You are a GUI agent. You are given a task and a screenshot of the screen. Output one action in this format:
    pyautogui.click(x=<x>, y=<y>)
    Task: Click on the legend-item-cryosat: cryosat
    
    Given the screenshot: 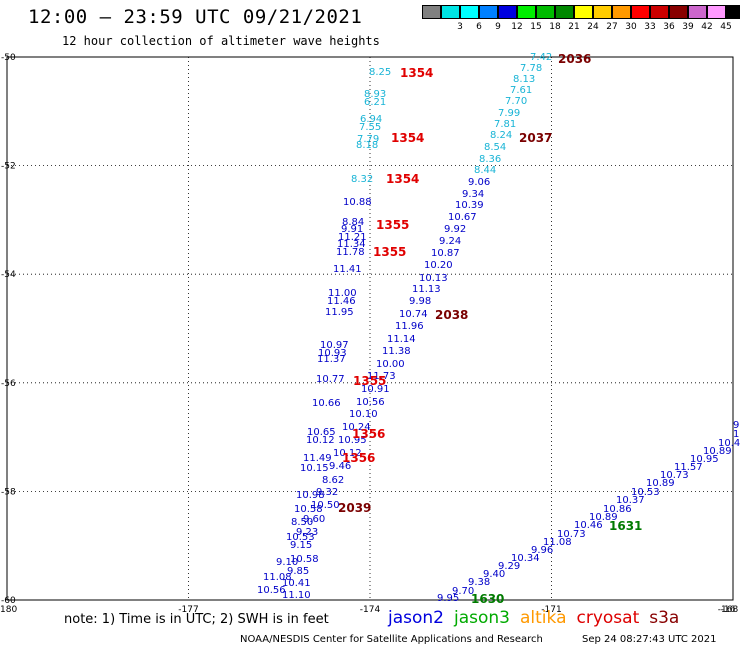 What is the action you would take?
    pyautogui.click(x=608, y=618)
    